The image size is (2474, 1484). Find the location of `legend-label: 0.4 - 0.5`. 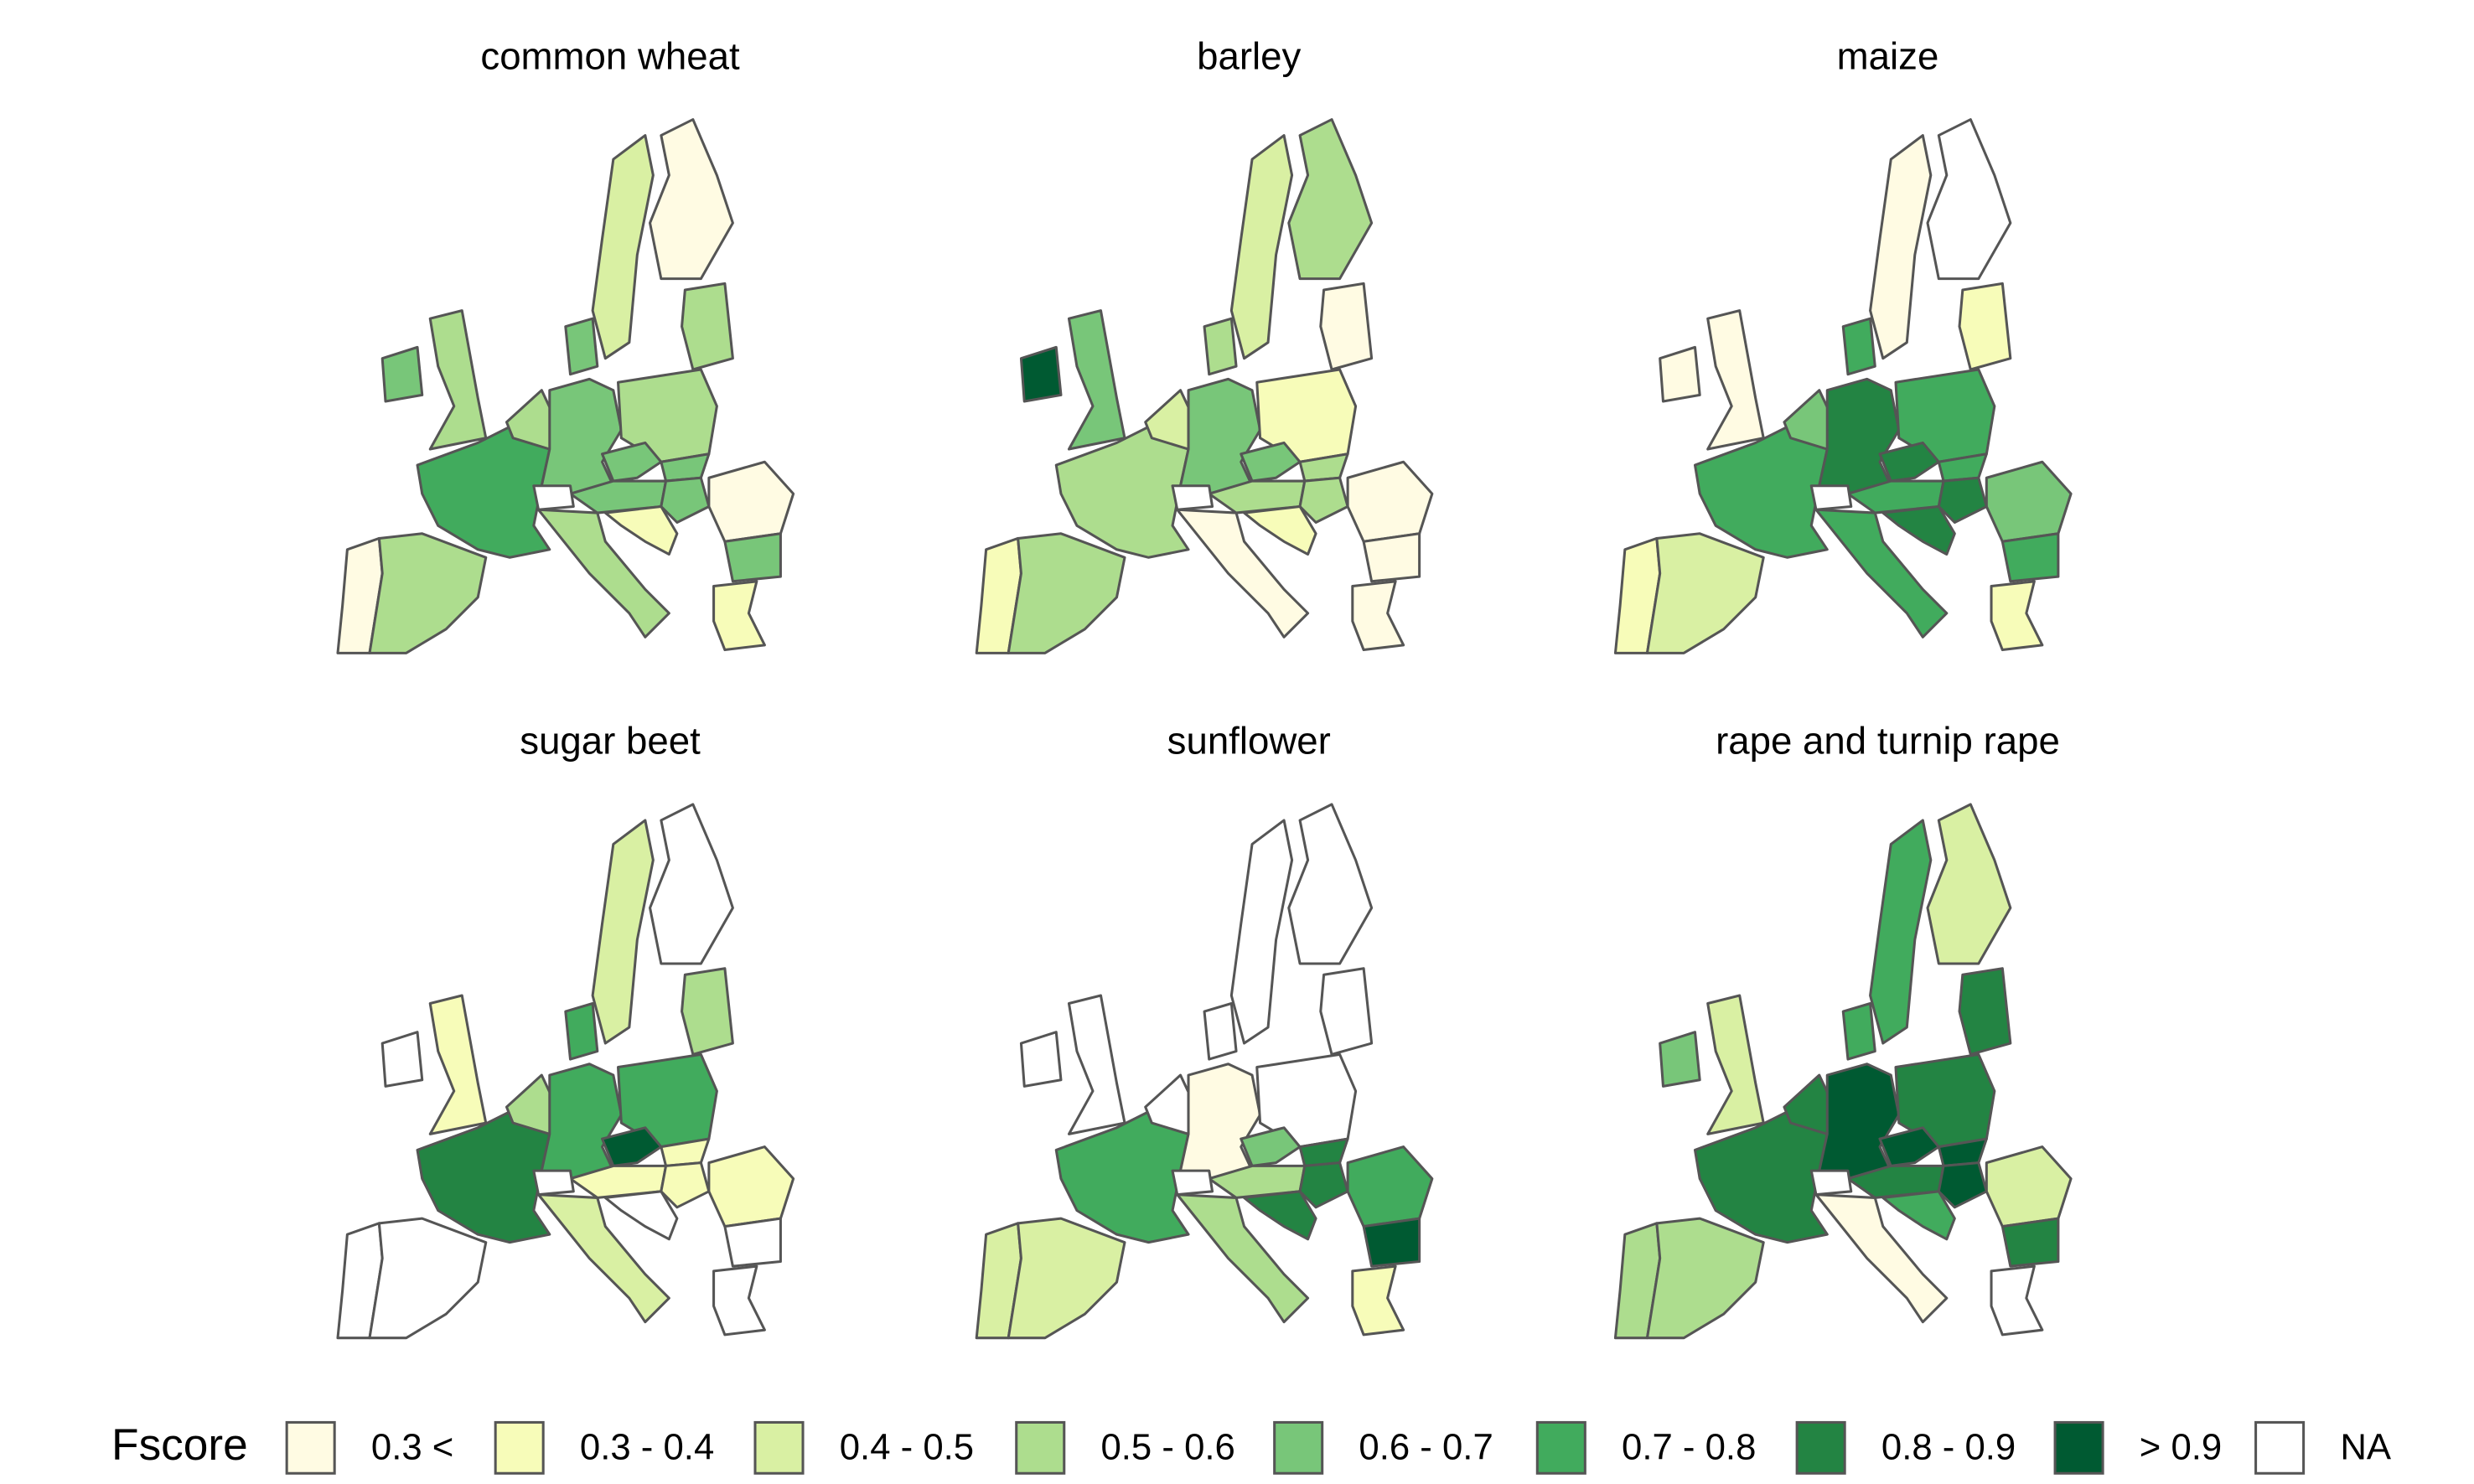

legend-label: 0.4 - 0.5 is located at coordinates (907, 1447).